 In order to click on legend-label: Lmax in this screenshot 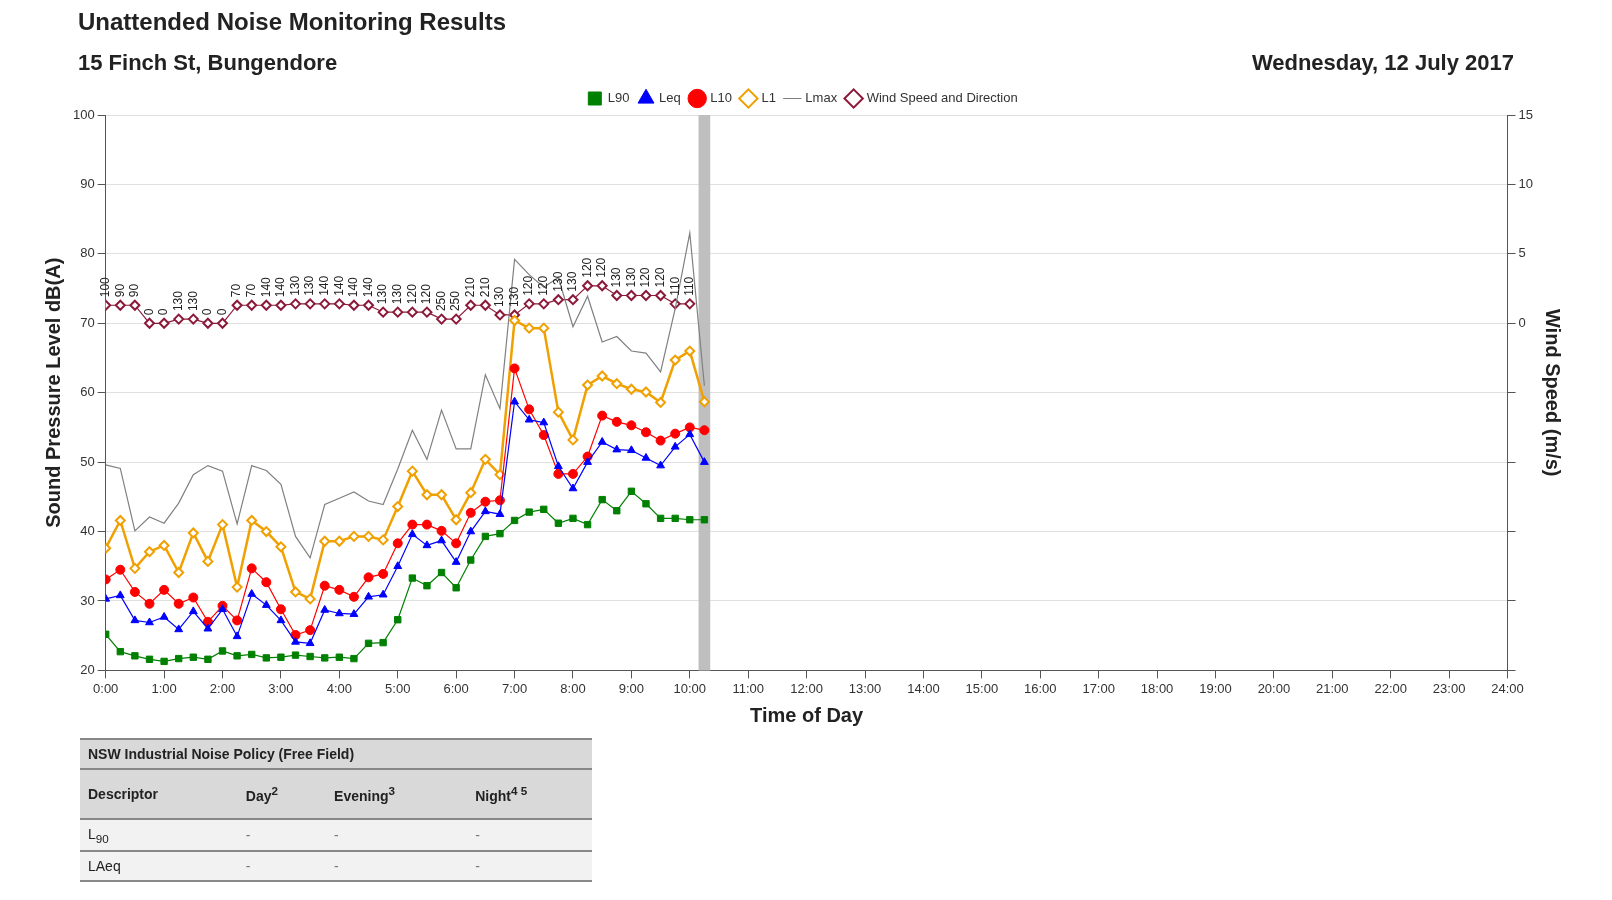, I will do `click(821, 98)`.